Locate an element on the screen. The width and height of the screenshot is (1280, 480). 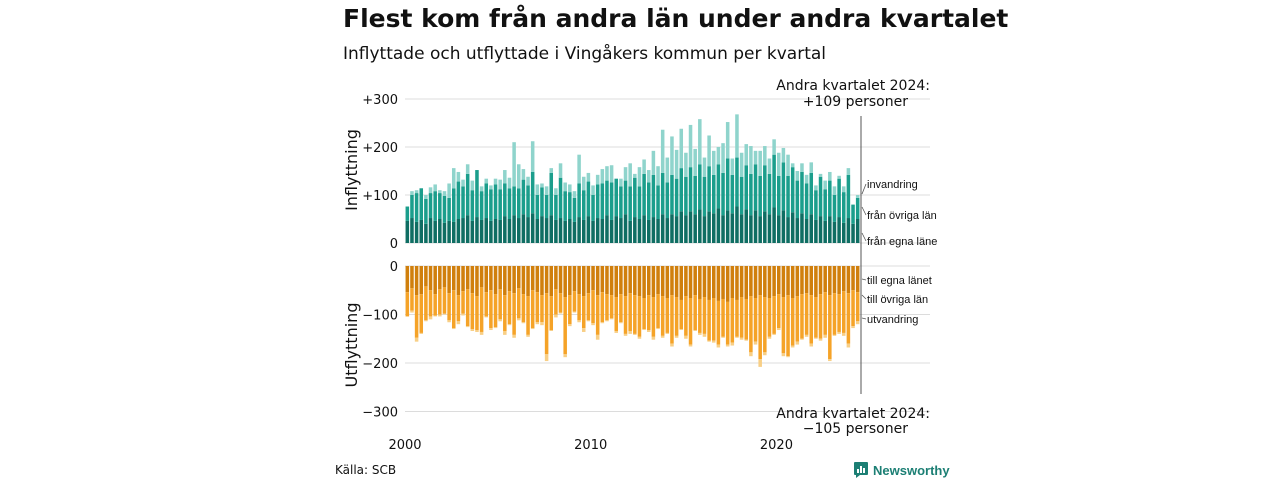
inflow-series-label: från övriga län is located at coordinates (902, 216).